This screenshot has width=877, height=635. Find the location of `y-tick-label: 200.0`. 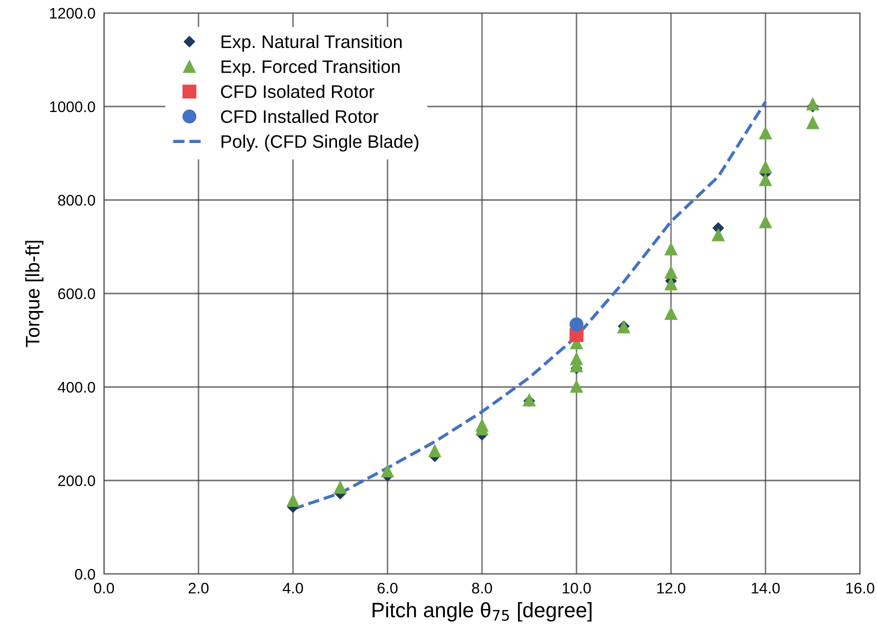

y-tick-label: 200.0 is located at coordinates (77, 480).